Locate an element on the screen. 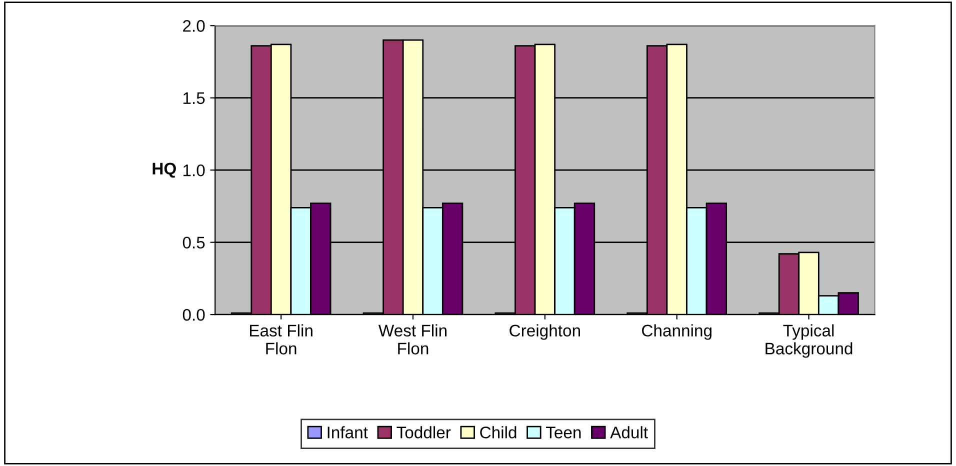 This screenshot has width=956, height=466. y-tick-label: 2.0 is located at coordinates (194, 26).